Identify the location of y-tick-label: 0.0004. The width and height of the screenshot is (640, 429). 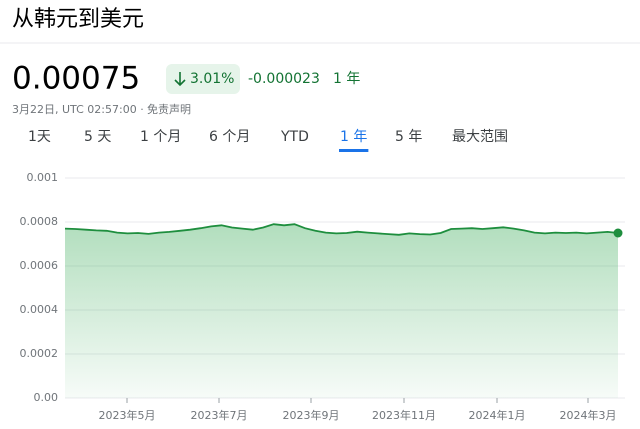
(39, 309).